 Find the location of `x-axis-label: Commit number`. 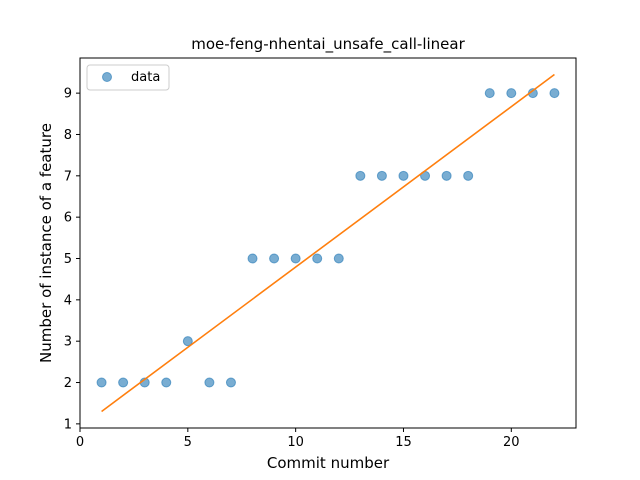

x-axis-label: Commit number is located at coordinates (328, 463).